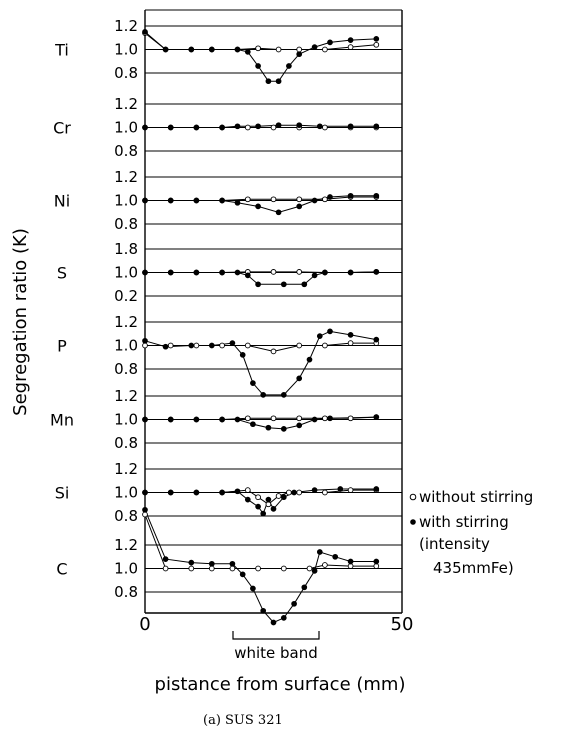 This screenshot has width=575, height=735. What do you see at coordinates (126, 493) in the screenshot?
I see `tick-Si-1: 1.0` at bounding box center [126, 493].